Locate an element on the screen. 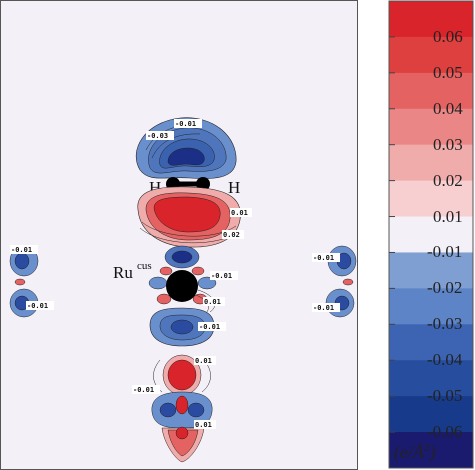  colorbar-tick-label: -0.02 is located at coordinates (445, 288).